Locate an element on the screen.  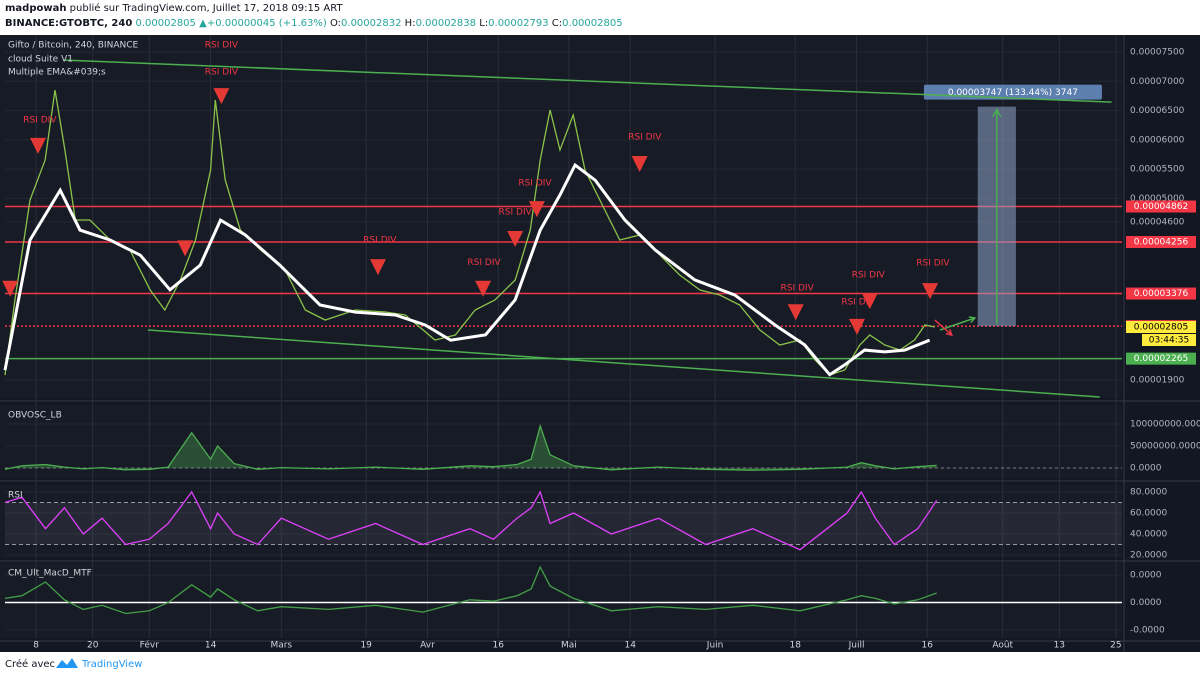
x-tick-label: Juin is located at coordinates (715, 646).